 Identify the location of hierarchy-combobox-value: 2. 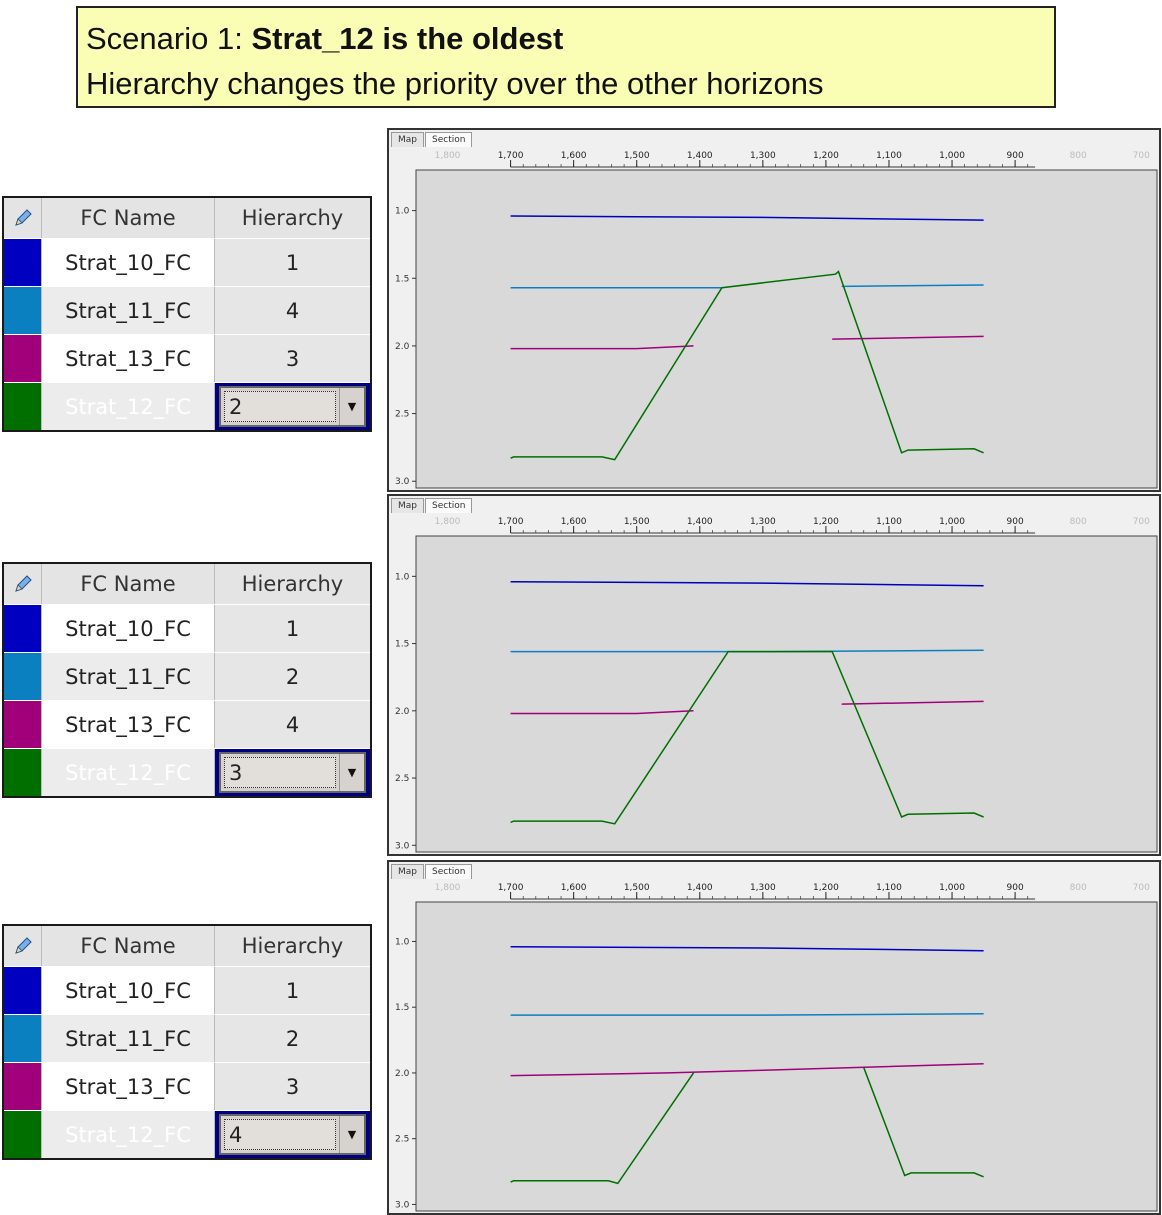
(280, 406).